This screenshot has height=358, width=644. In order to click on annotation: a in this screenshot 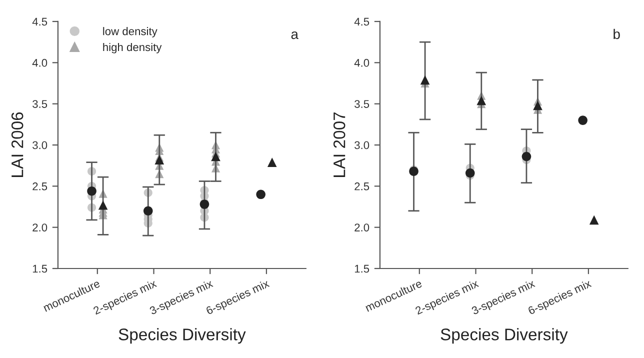, I will do `click(294, 35)`.